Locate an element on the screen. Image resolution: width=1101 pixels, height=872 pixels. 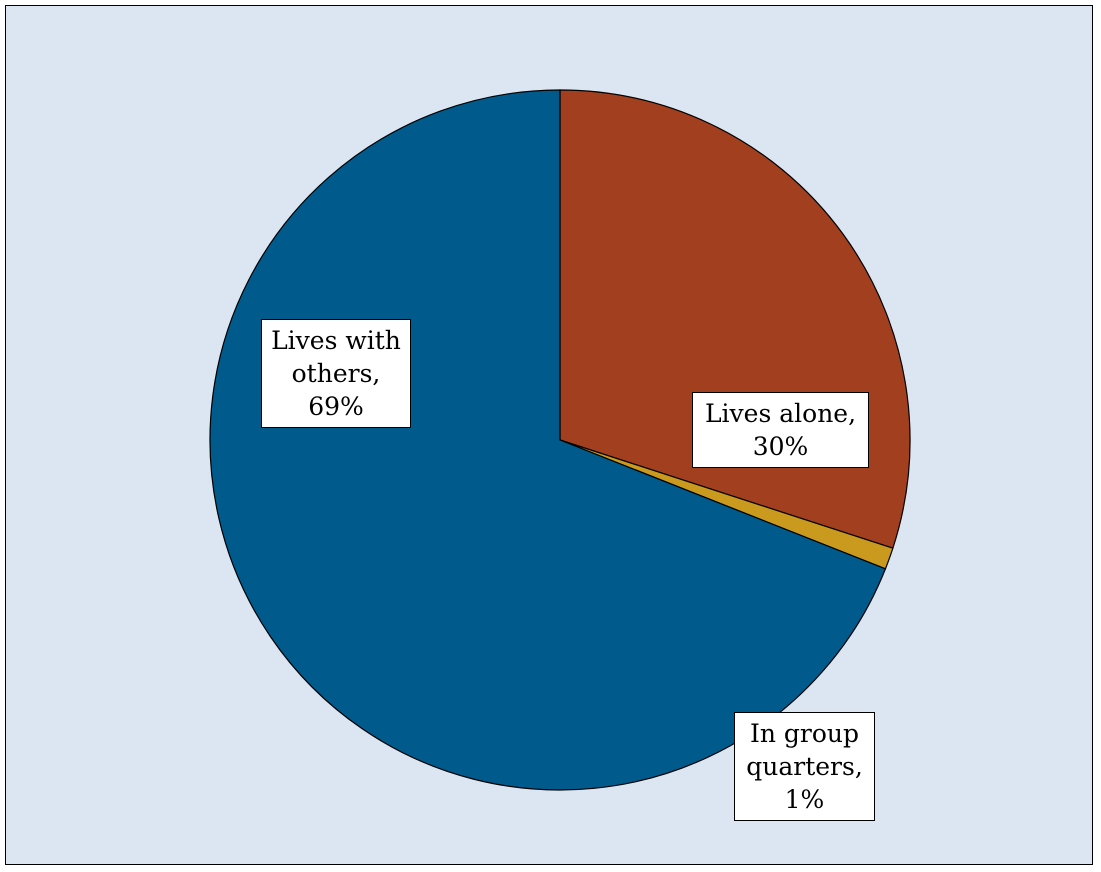
data-label-line: quarters, is located at coordinates (804, 766).